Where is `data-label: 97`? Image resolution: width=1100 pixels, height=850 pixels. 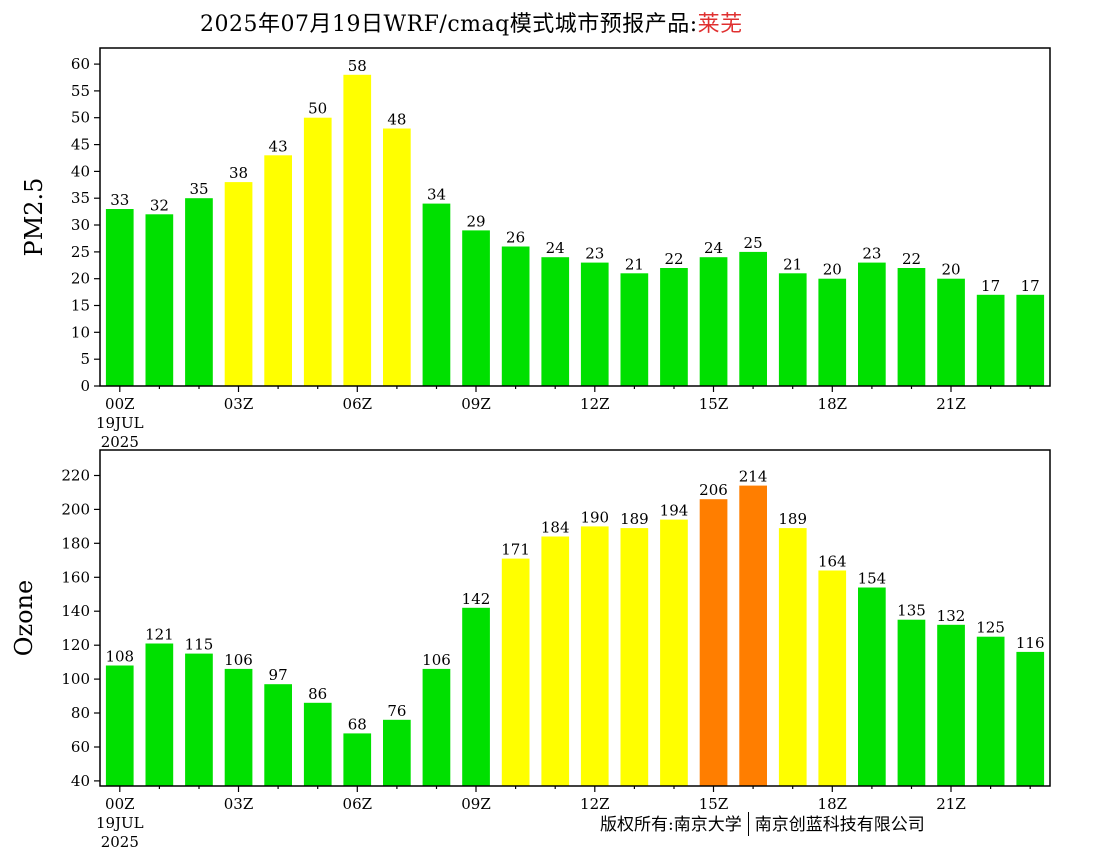
data-label: 97 is located at coordinates (278, 675).